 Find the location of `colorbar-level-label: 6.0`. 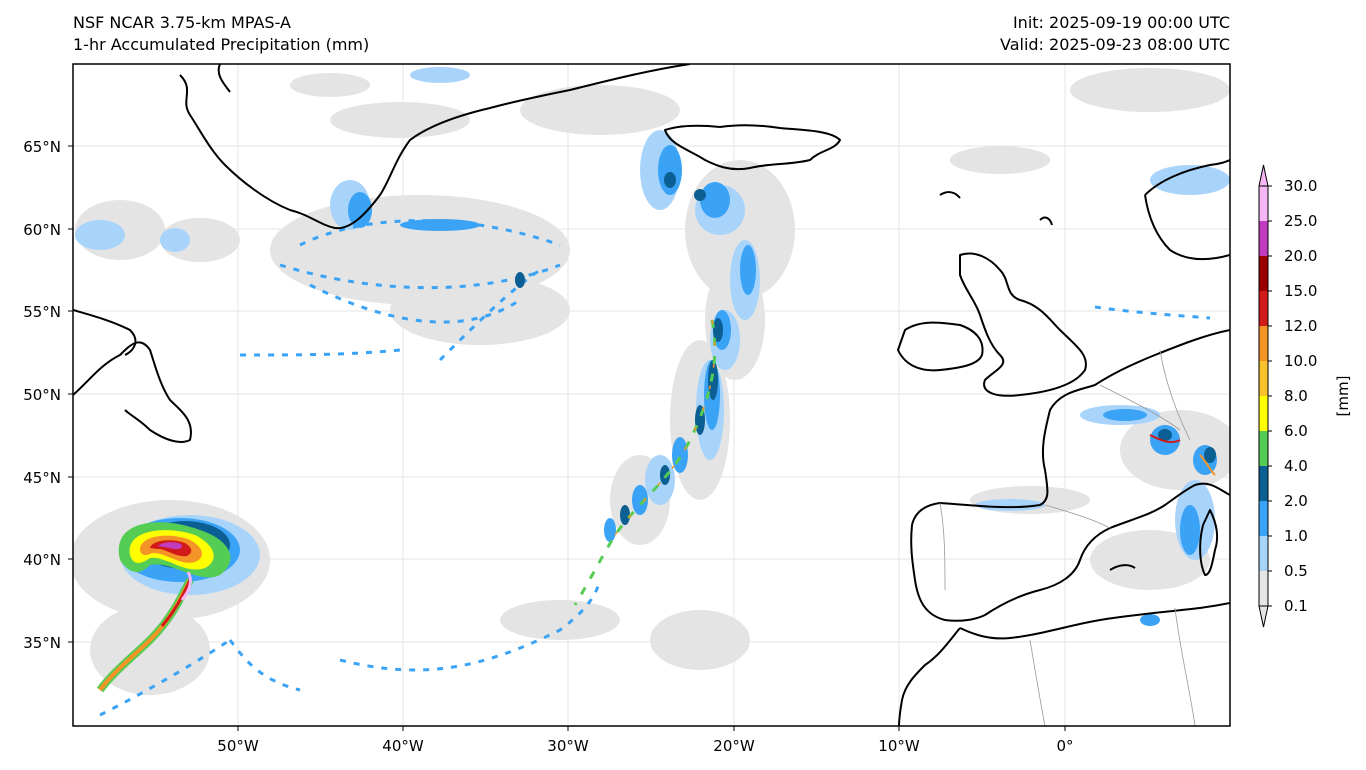

colorbar-level-label: 6.0 is located at coordinates (1296, 431).